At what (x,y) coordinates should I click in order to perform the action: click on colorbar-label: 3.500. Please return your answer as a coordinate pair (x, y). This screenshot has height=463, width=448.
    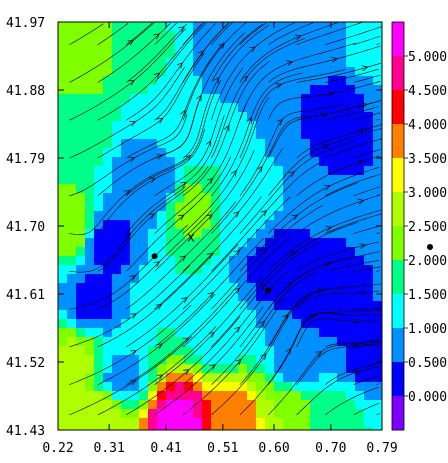
    Looking at the image, I should click on (427, 159).